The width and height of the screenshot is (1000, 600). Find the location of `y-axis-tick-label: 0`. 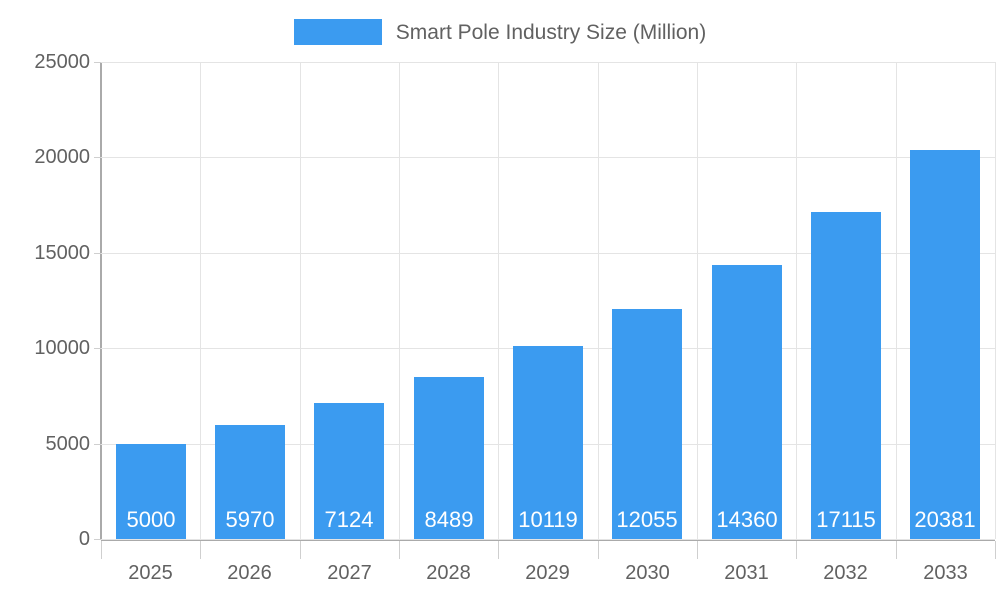

y-axis-tick-label: 0 is located at coordinates (84, 539).